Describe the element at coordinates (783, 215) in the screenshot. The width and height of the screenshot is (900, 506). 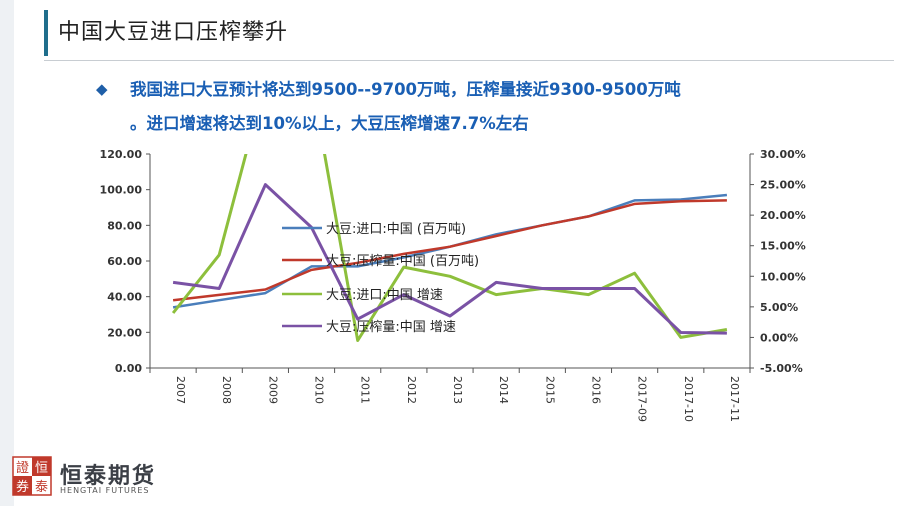
I see `right-tick-label: 20.00%` at that location.